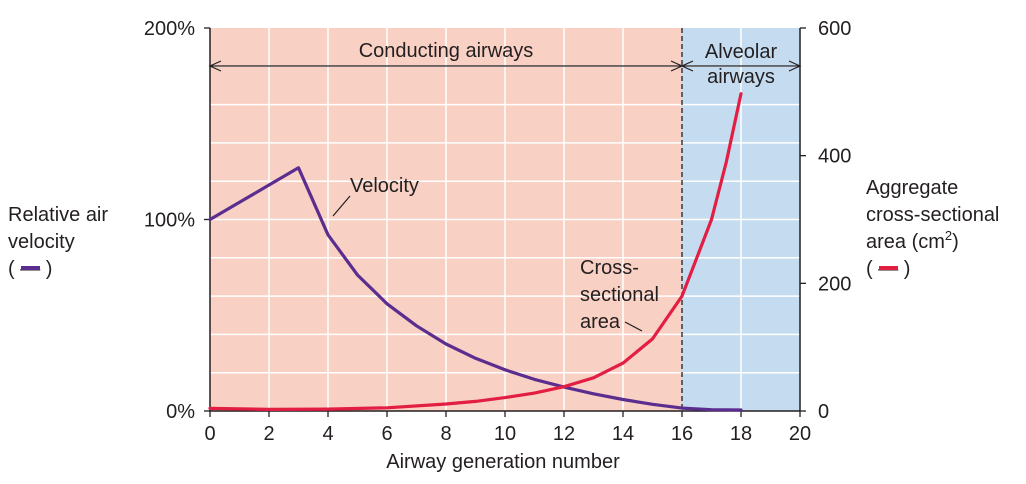 The width and height of the screenshot is (1026, 484). Describe the element at coordinates (327, 434) in the screenshot. I see `x-tick-label-4: 4` at that location.